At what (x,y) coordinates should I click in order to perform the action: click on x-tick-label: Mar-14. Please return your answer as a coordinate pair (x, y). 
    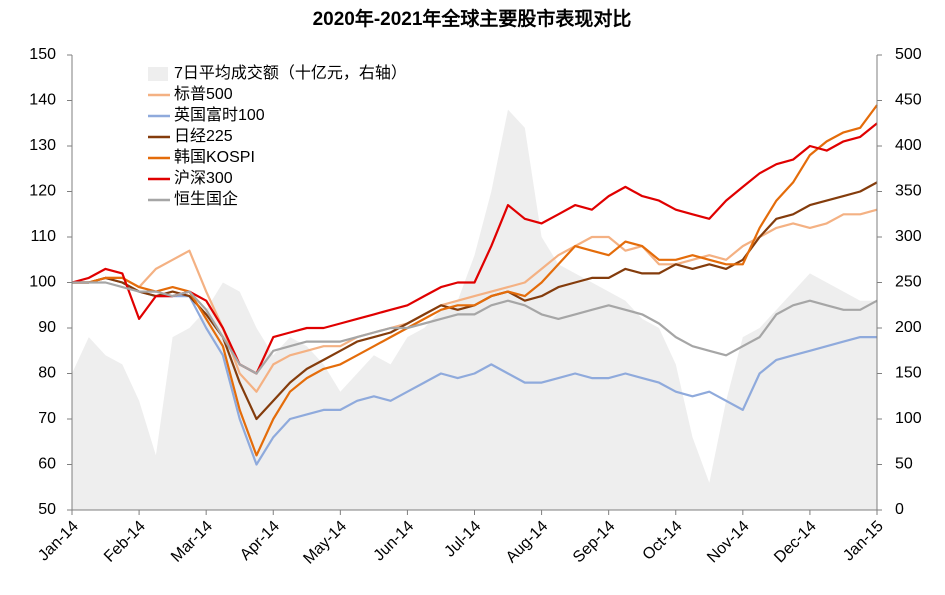
    Looking at the image, I should click on (192, 542).